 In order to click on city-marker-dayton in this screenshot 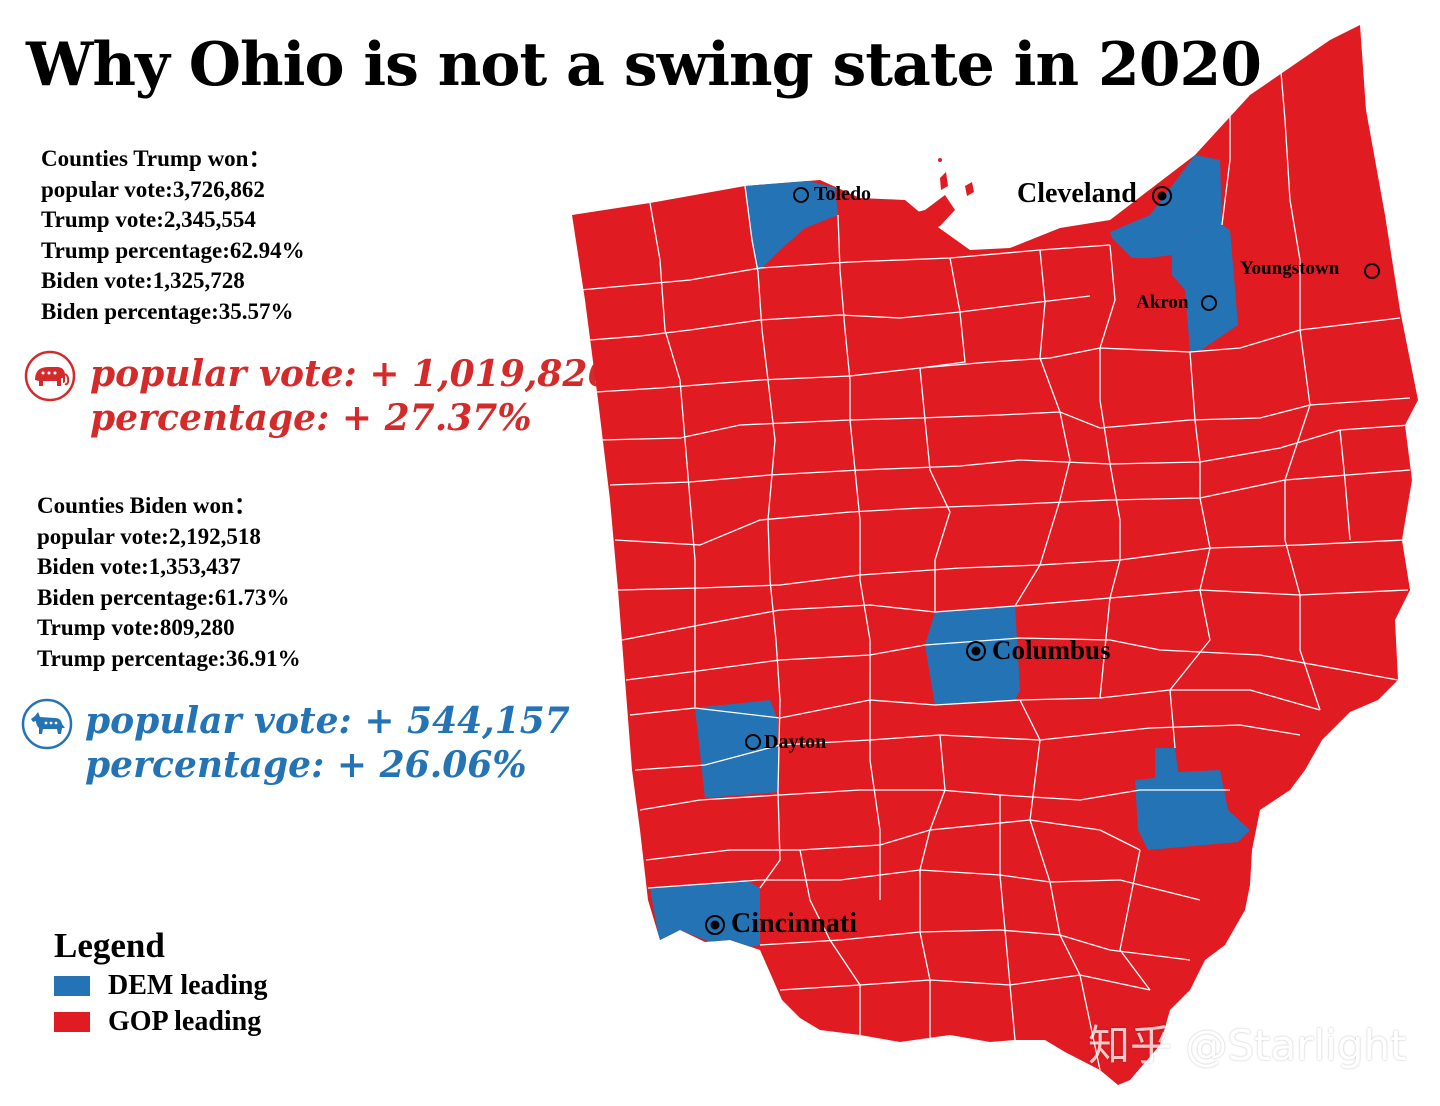, I will do `click(753, 742)`.